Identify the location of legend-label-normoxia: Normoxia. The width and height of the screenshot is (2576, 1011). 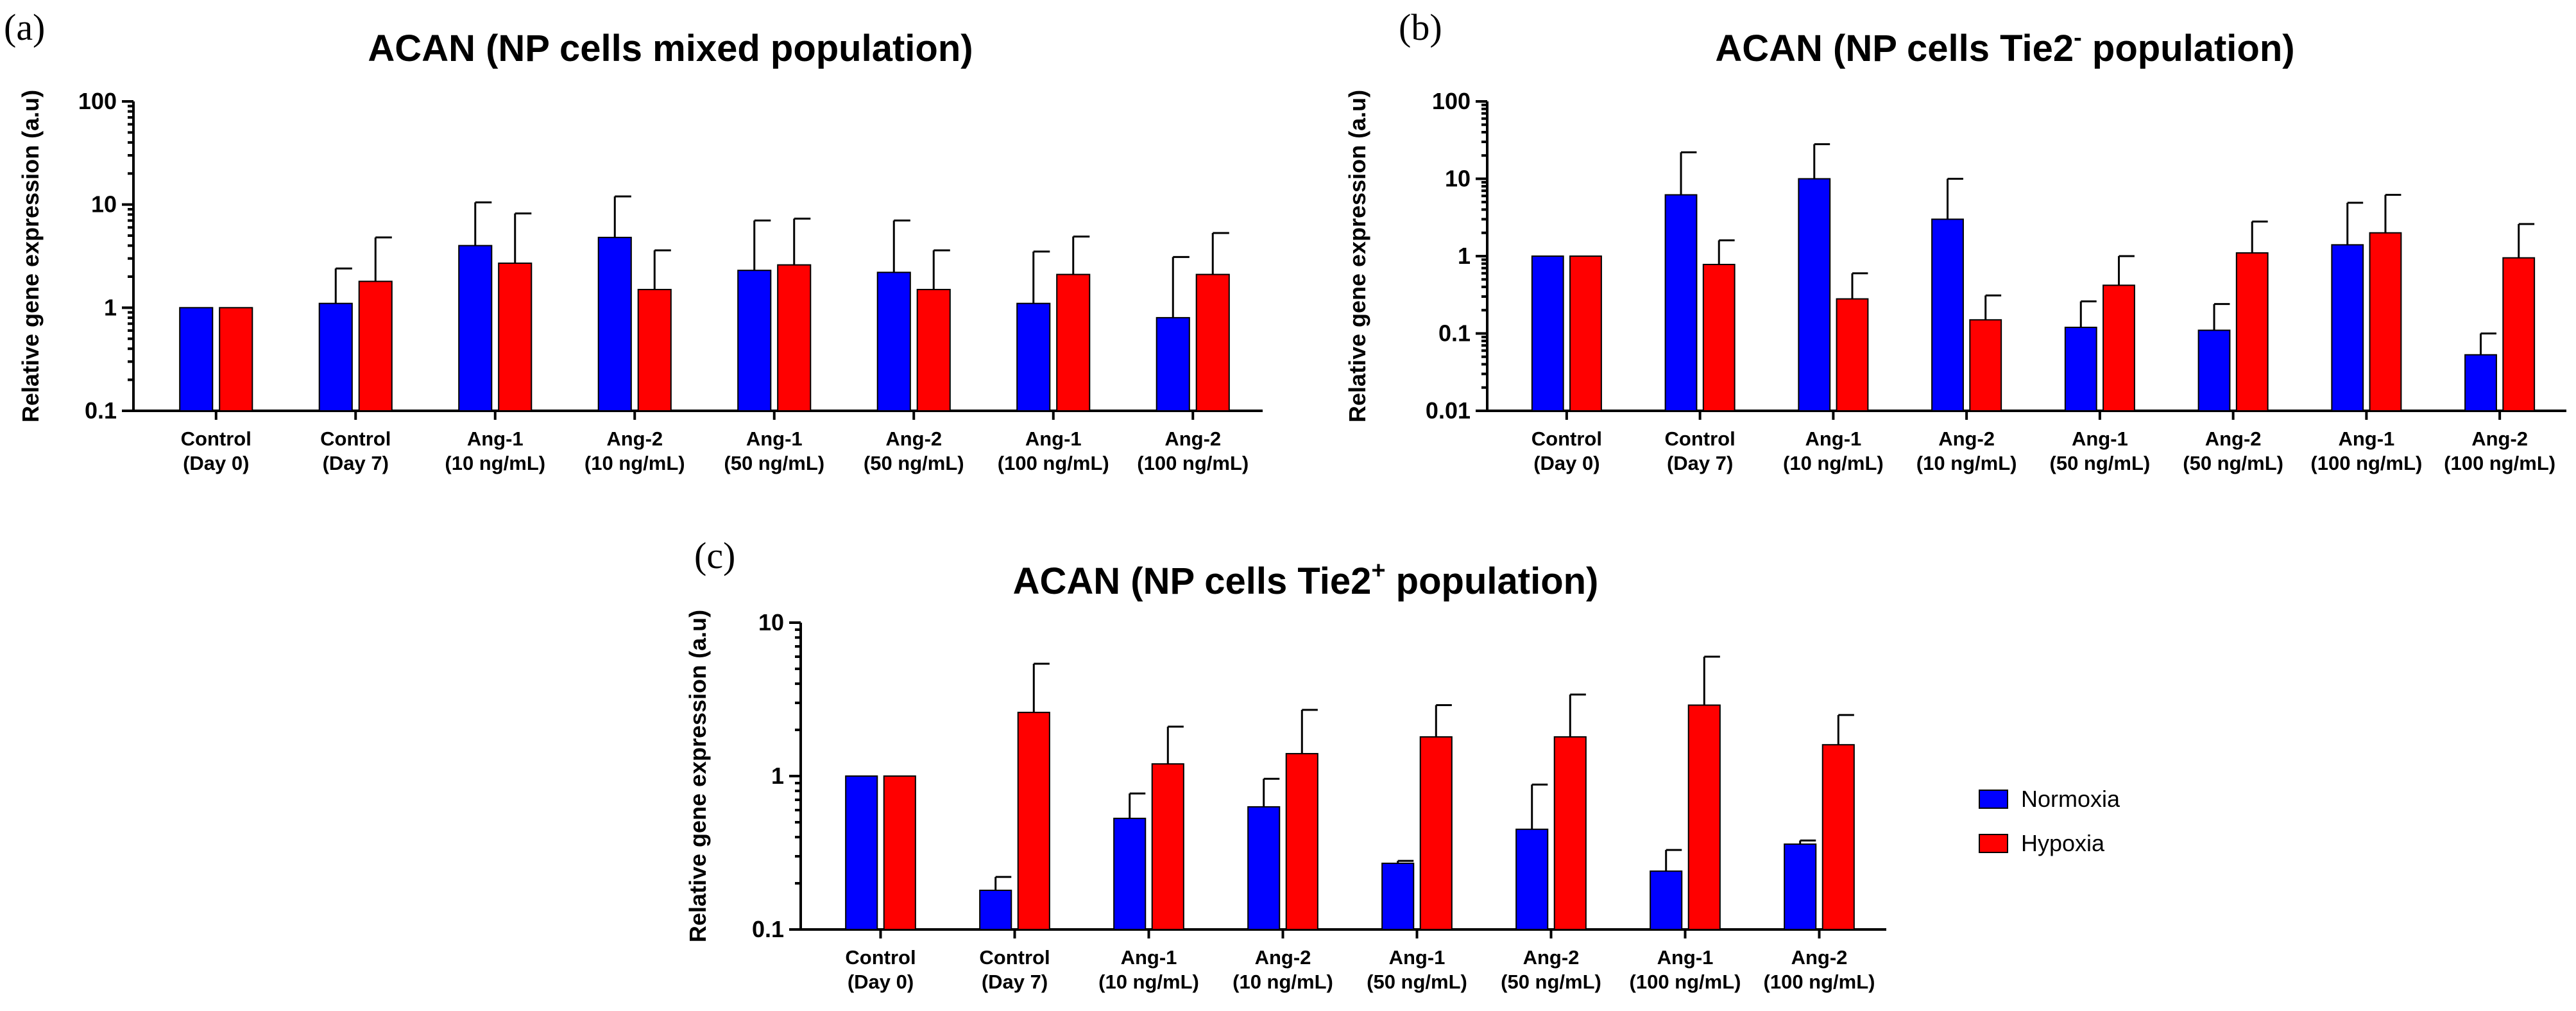
(2070, 799).